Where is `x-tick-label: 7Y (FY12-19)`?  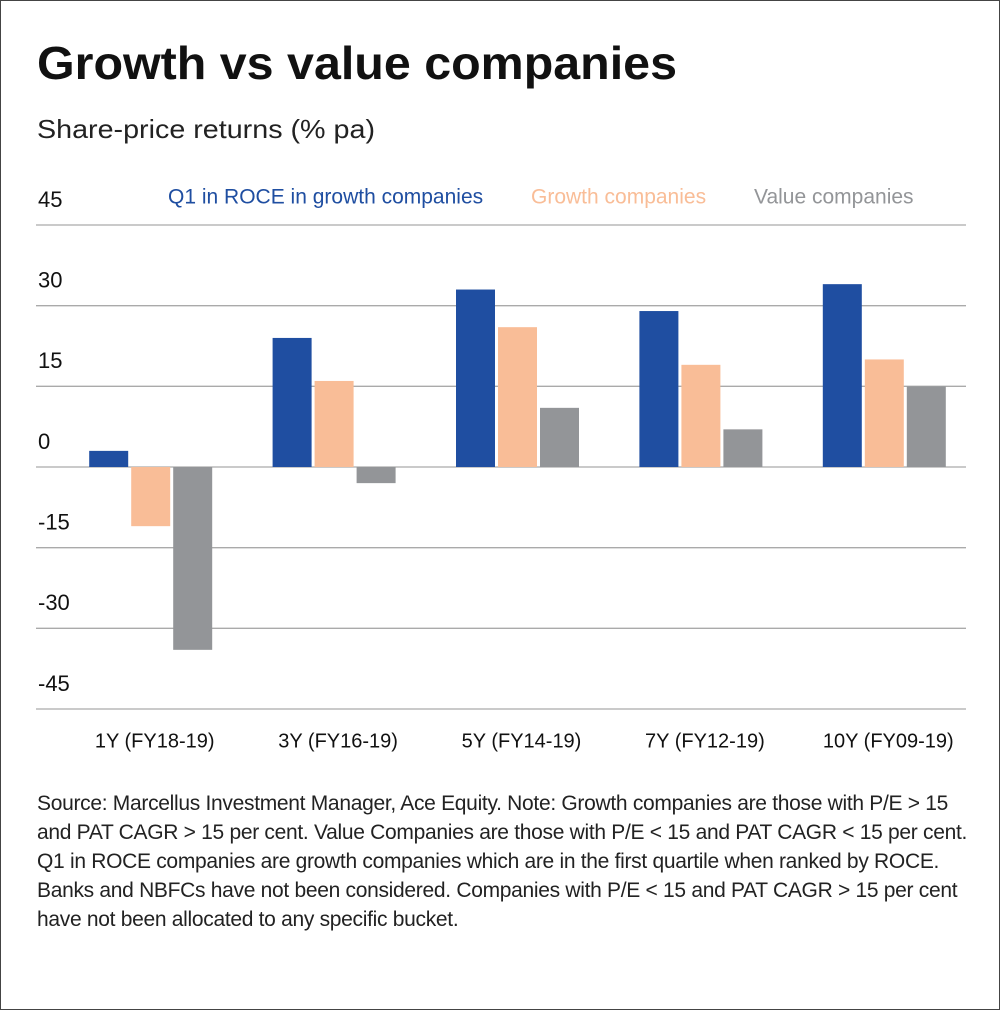 x-tick-label: 7Y (FY12-19) is located at coordinates (705, 741).